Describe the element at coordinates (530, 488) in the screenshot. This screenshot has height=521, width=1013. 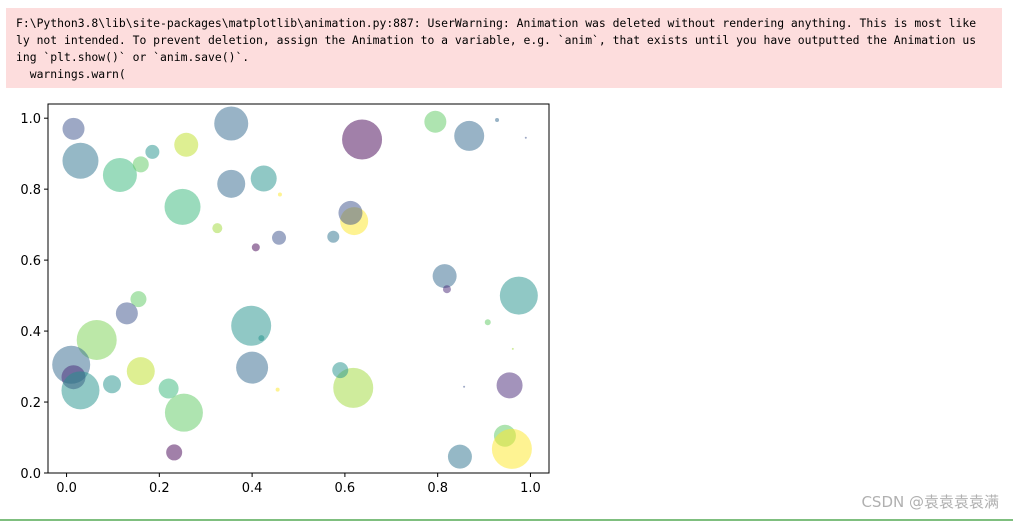
I see `x-tick-label: 1.0` at that location.